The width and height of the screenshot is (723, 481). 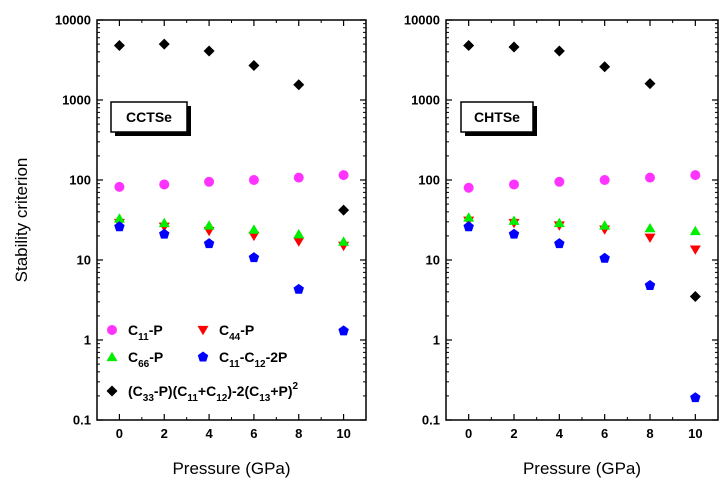 I want to click on legend-marker-combo, so click(x=112, y=391).